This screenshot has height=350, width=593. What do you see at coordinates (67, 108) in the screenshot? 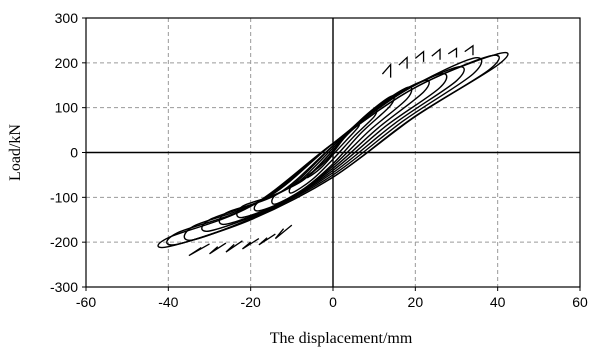
I see `y-tick-label: 100` at bounding box center [67, 108].